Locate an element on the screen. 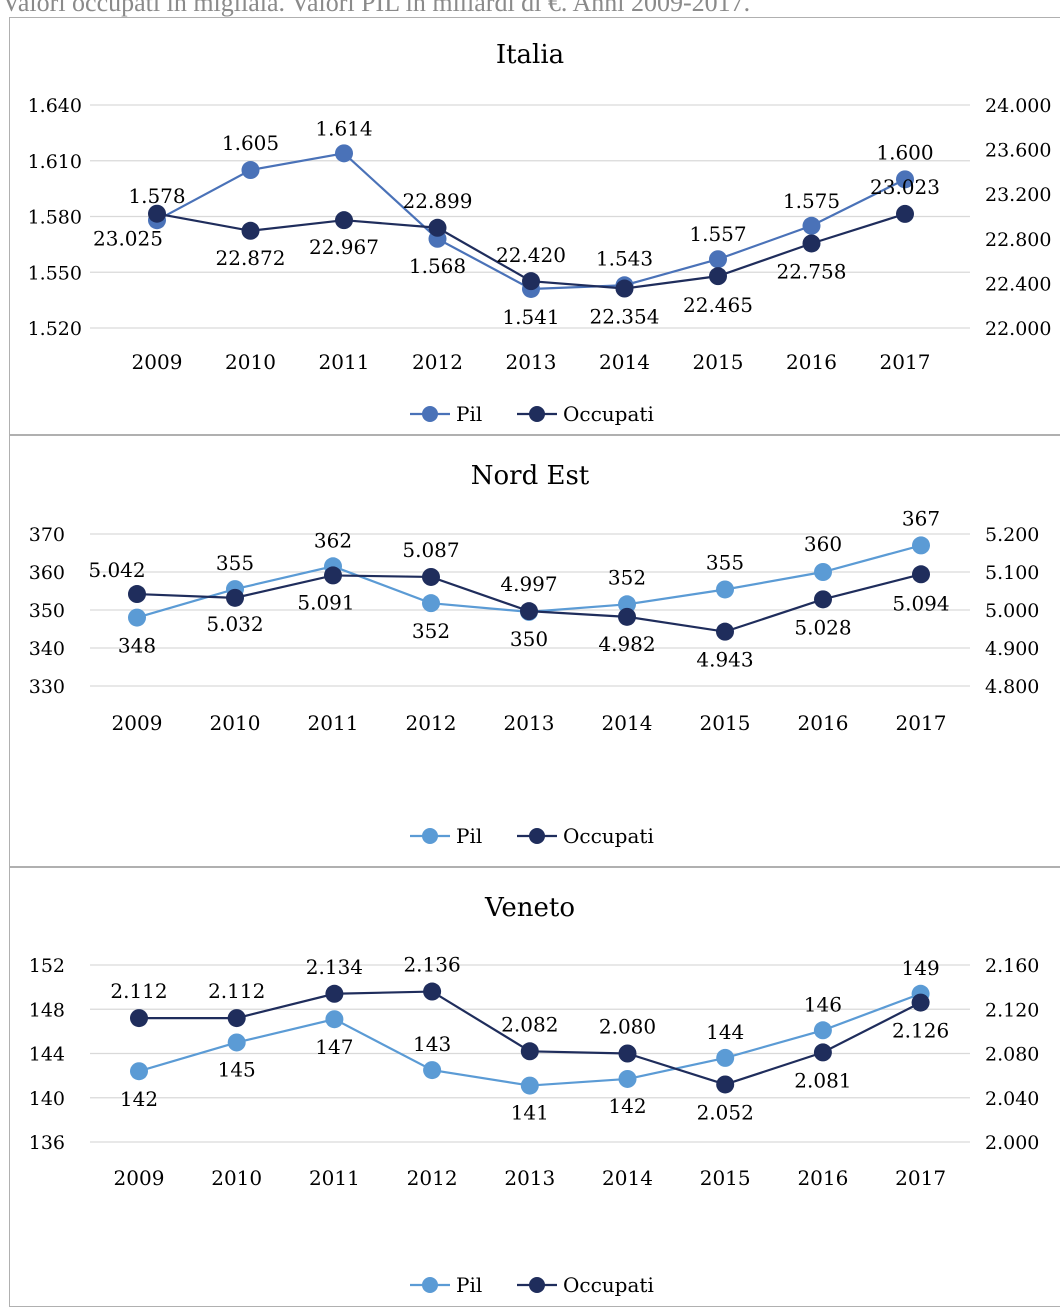 This screenshot has height=1308, width=1060. right-axis-tick-label: 5.100 is located at coordinates (1012, 573).